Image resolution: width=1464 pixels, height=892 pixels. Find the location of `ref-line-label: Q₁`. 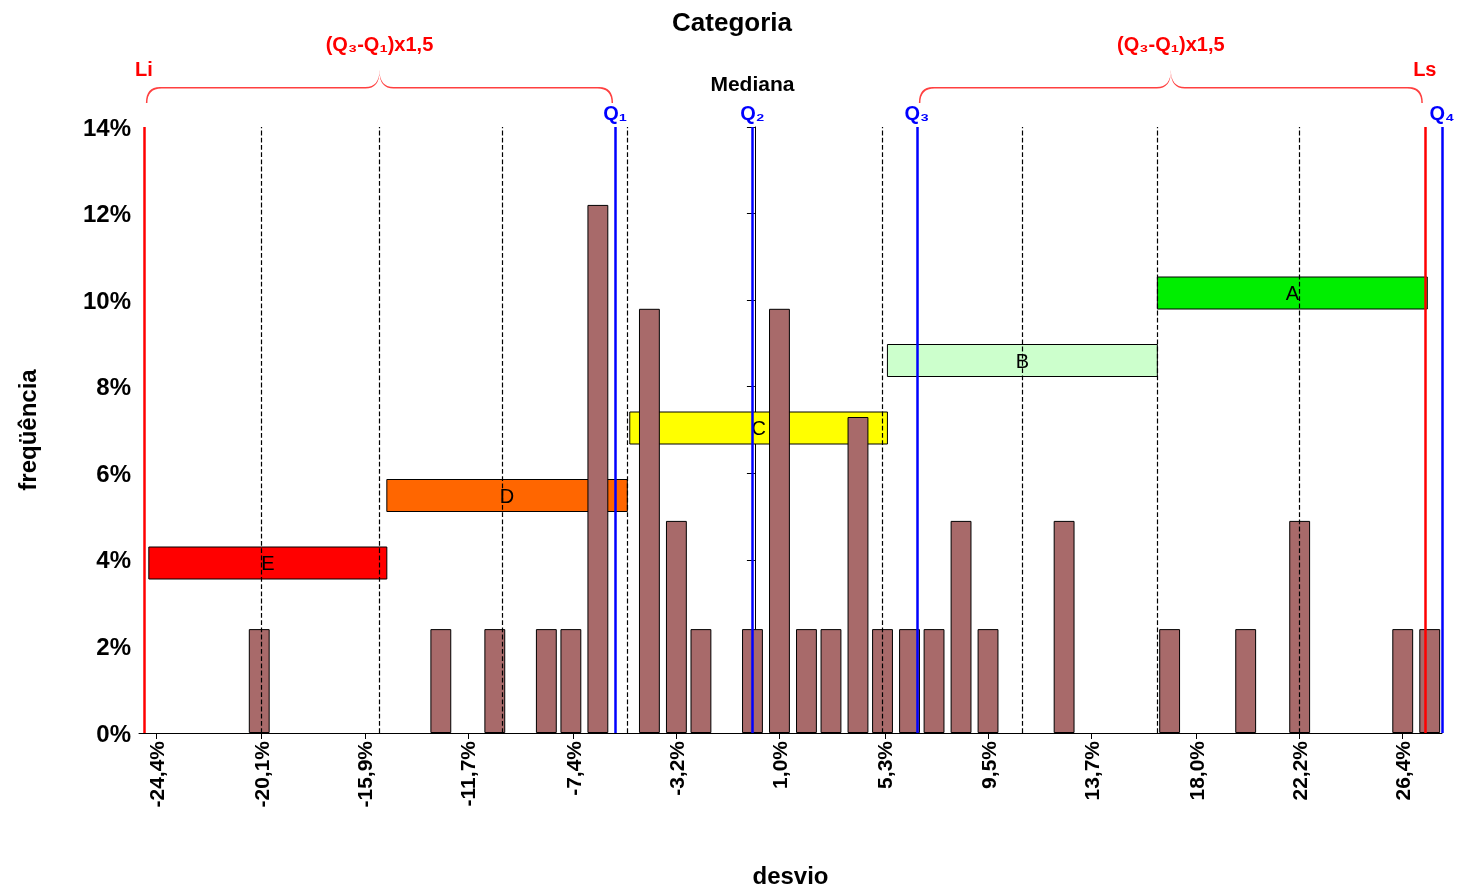

ref-line-label: Q₁ is located at coordinates (615, 113).